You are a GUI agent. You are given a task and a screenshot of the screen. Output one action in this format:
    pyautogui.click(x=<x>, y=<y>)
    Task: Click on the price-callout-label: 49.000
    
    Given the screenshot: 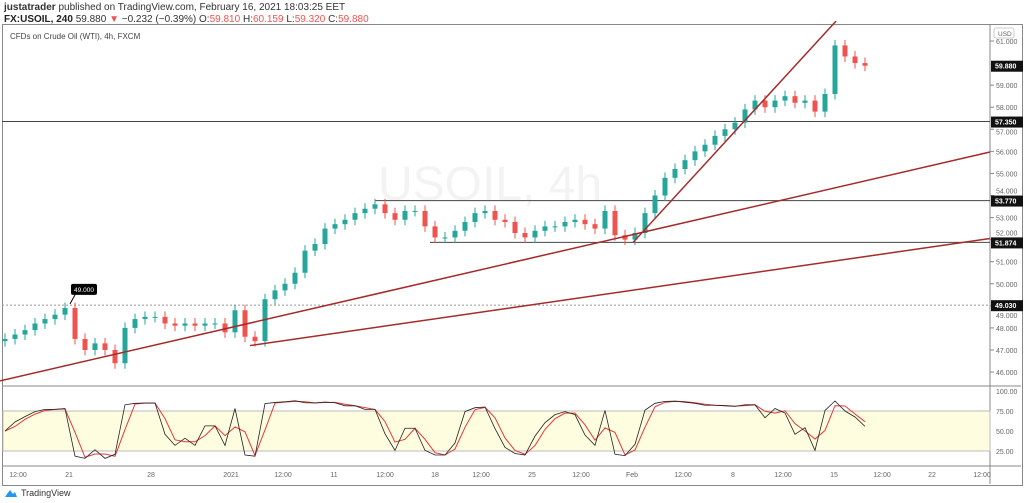 What is the action you would take?
    pyautogui.click(x=84, y=290)
    